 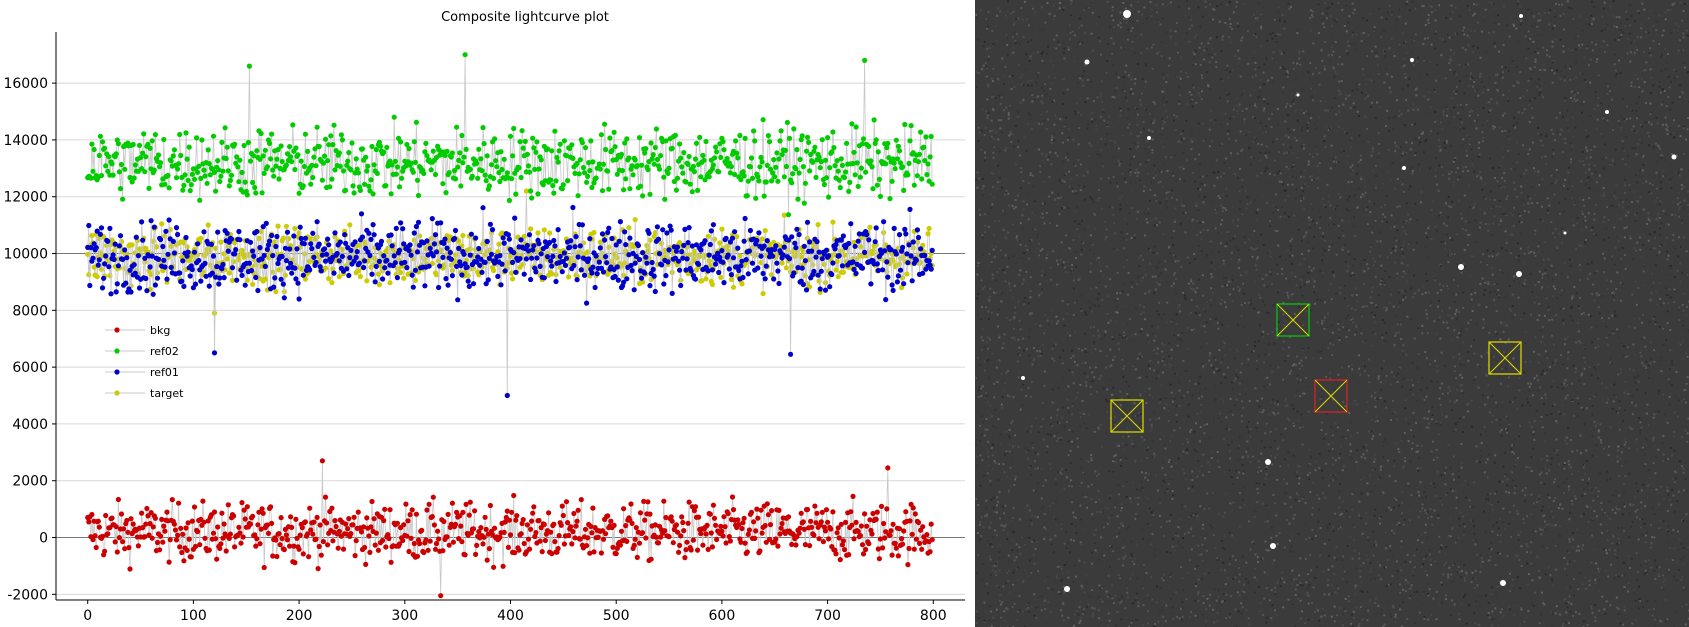 What do you see at coordinates (43, 539) in the screenshot?
I see `y-tick-label: 0` at bounding box center [43, 539].